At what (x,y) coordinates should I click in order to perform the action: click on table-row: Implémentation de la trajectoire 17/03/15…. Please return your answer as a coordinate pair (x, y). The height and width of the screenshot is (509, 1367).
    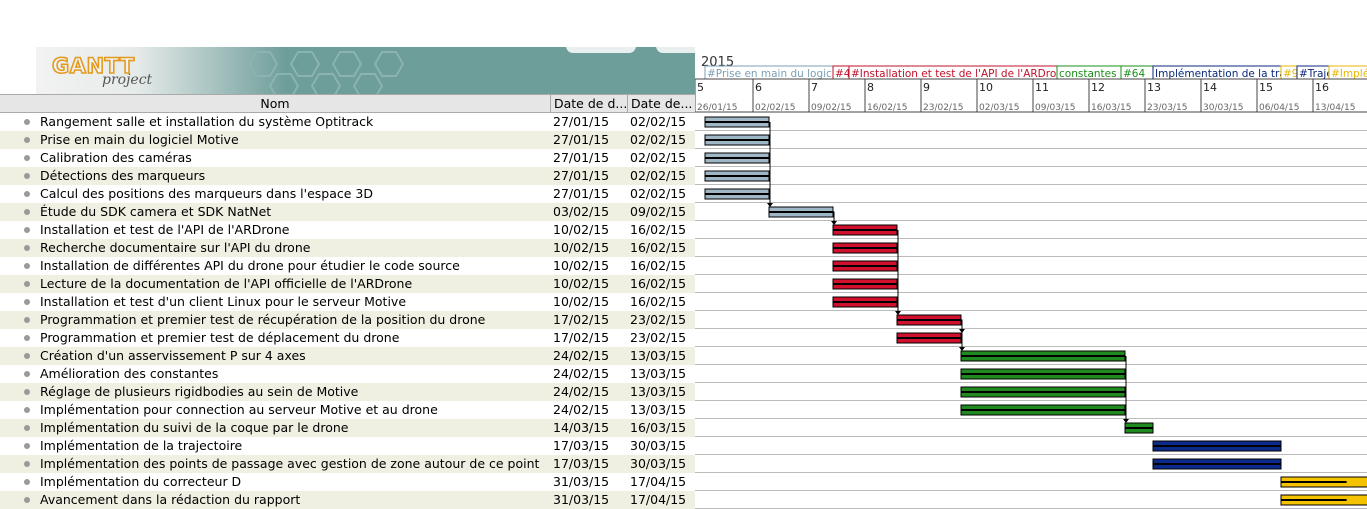
    Looking at the image, I should click on (347, 446).